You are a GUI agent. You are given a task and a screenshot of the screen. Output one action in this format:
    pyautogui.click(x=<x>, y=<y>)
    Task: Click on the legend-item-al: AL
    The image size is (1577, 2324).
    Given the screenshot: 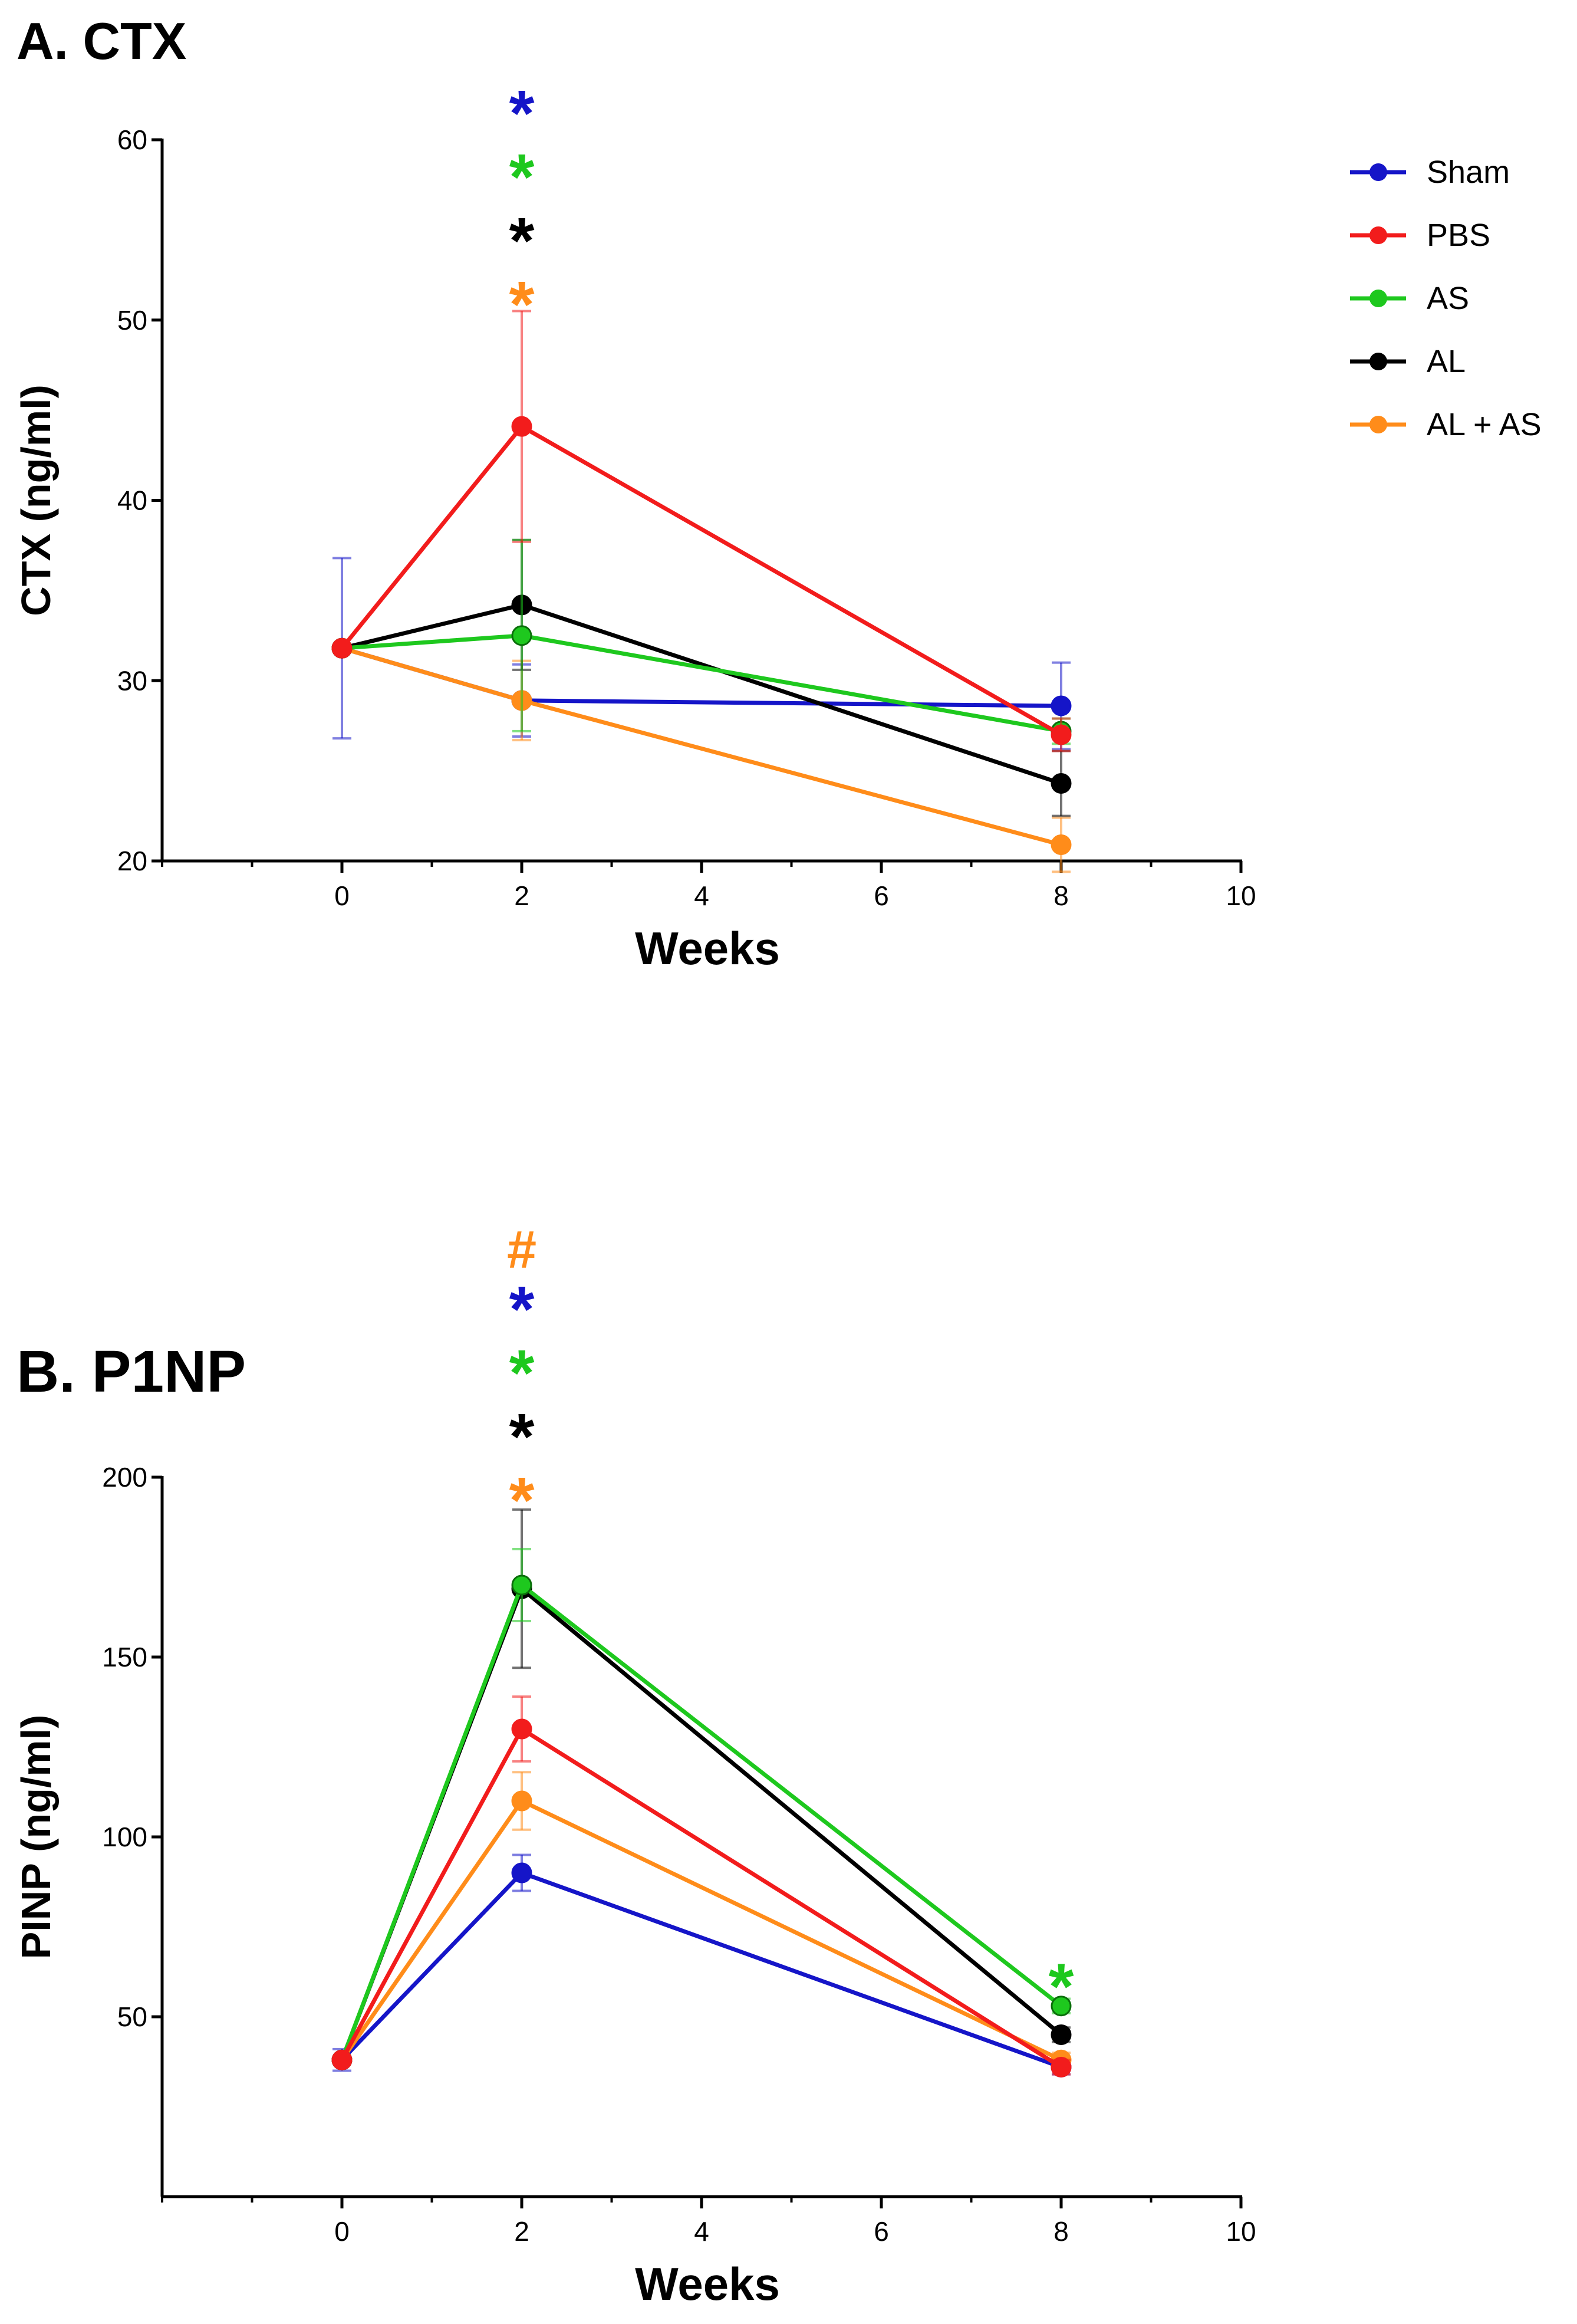 What is the action you would take?
    pyautogui.click(x=1408, y=361)
    